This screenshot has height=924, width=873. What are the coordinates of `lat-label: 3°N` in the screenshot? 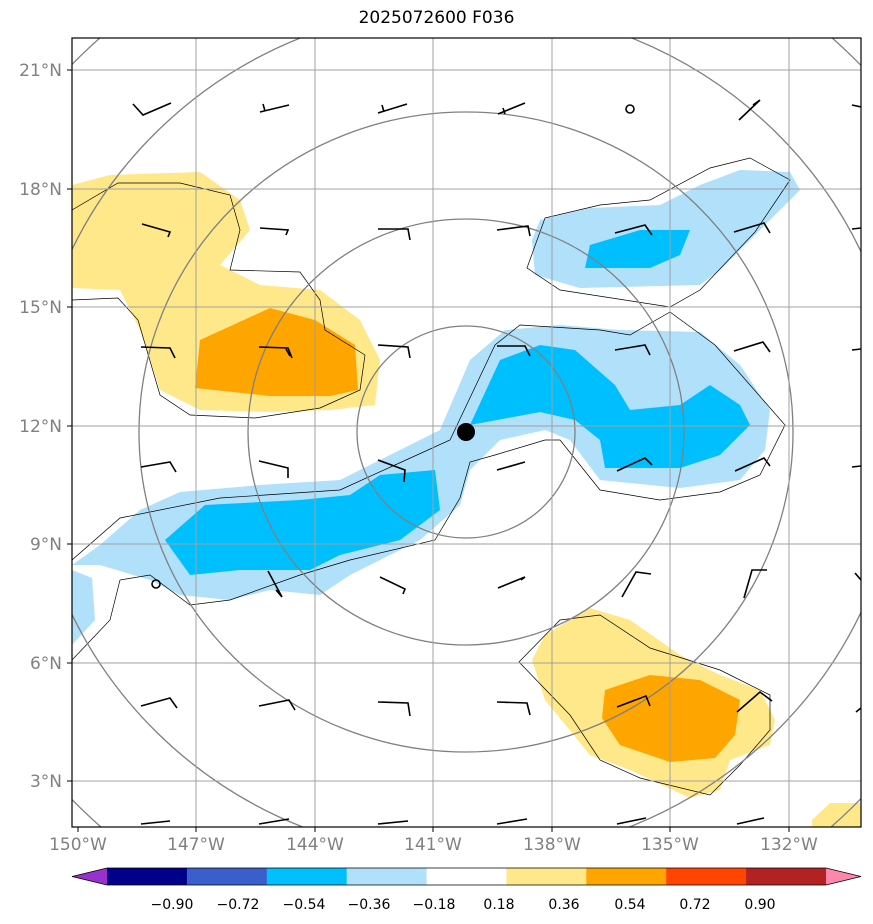 It's located at (46, 782).